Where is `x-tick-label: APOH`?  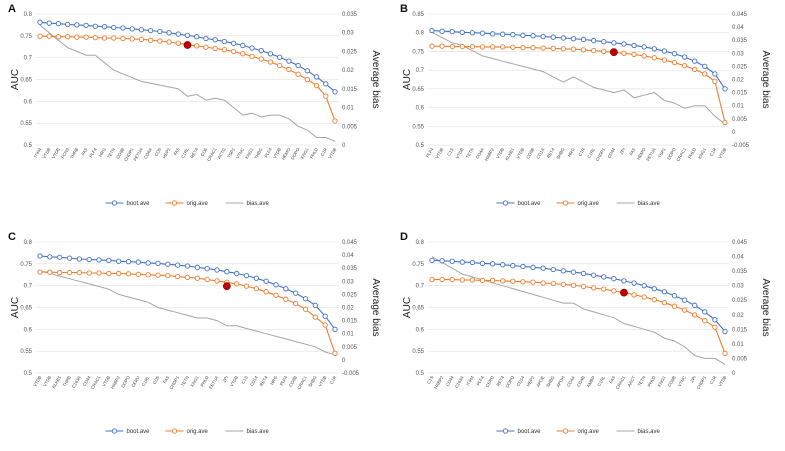
x-tick-label: APOH is located at coordinates (560, 381).